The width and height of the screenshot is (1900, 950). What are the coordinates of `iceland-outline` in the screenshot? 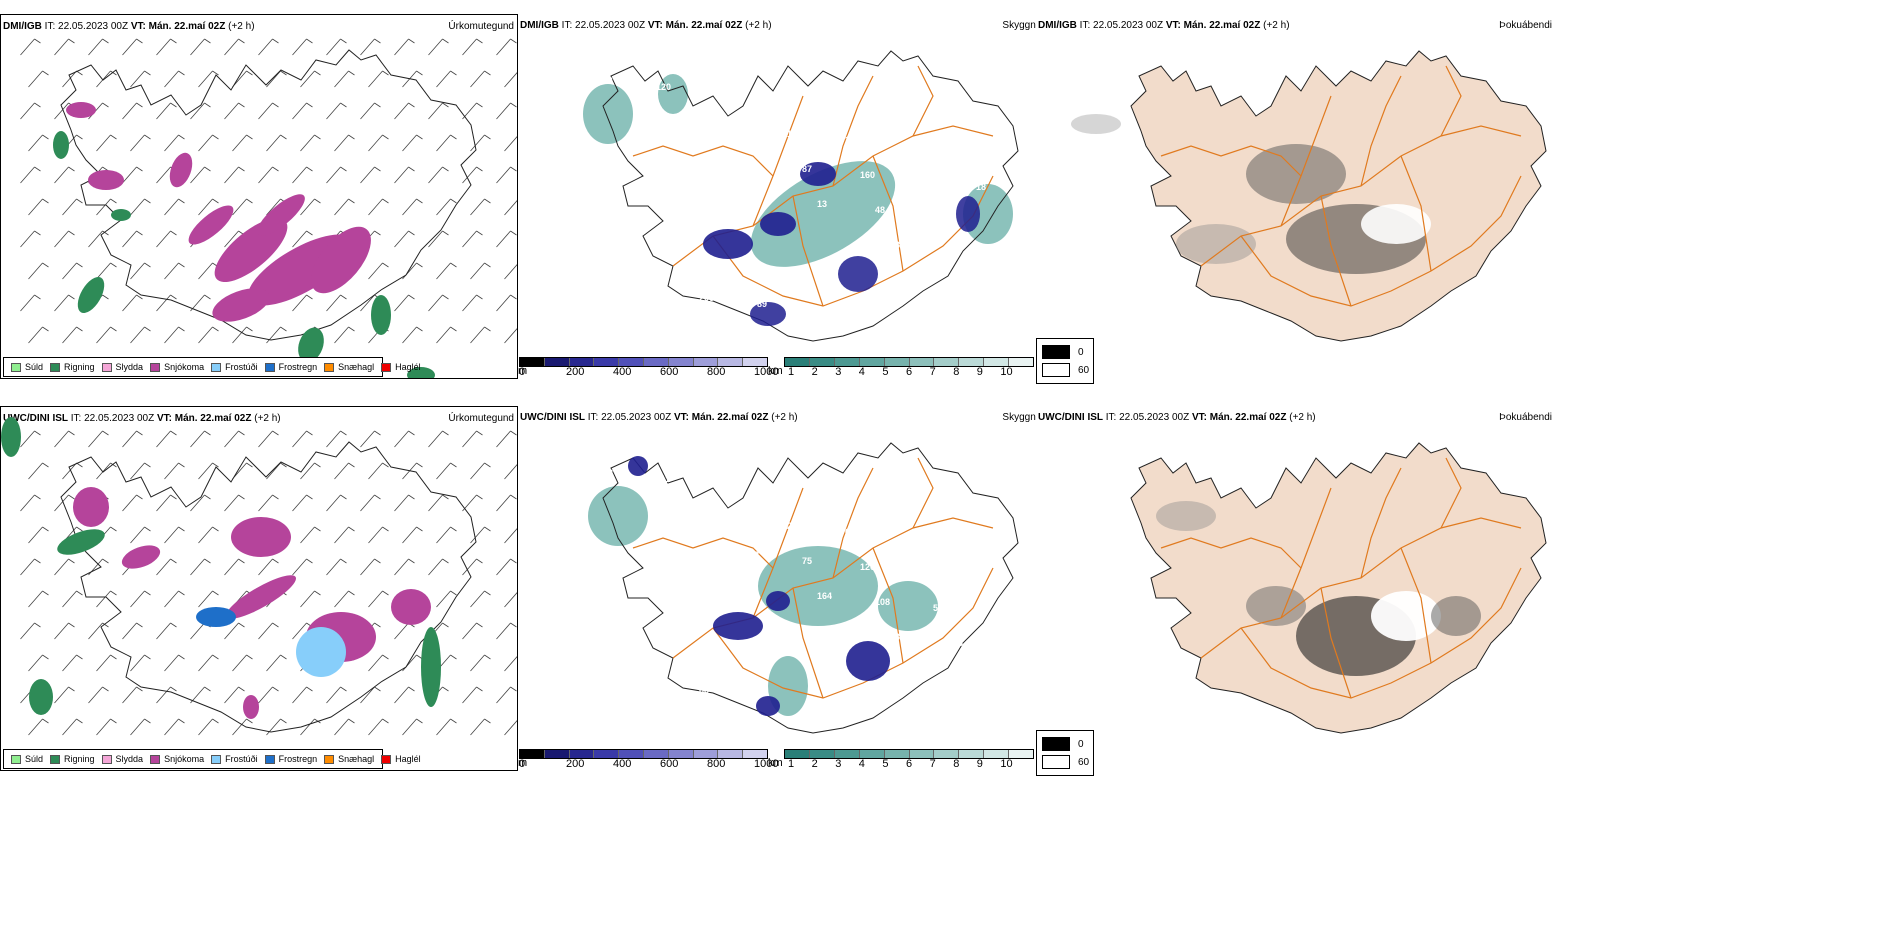 It's located at (810, 588).